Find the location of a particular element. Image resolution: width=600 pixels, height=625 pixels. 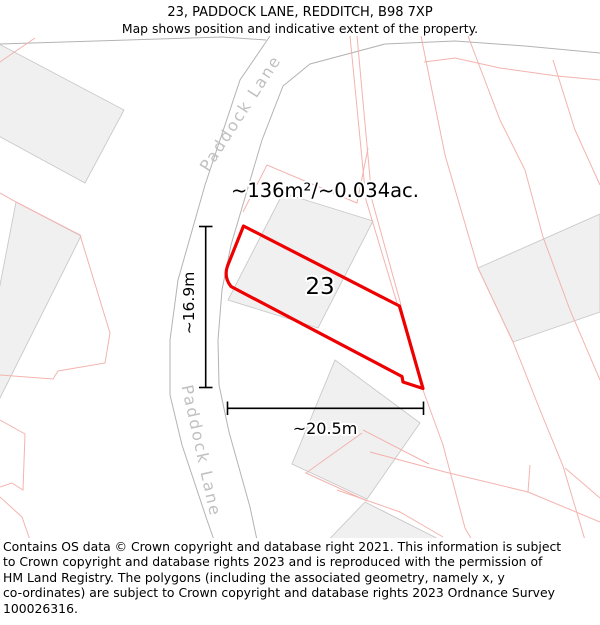

road-edge-right is located at coordinates (250, 313).